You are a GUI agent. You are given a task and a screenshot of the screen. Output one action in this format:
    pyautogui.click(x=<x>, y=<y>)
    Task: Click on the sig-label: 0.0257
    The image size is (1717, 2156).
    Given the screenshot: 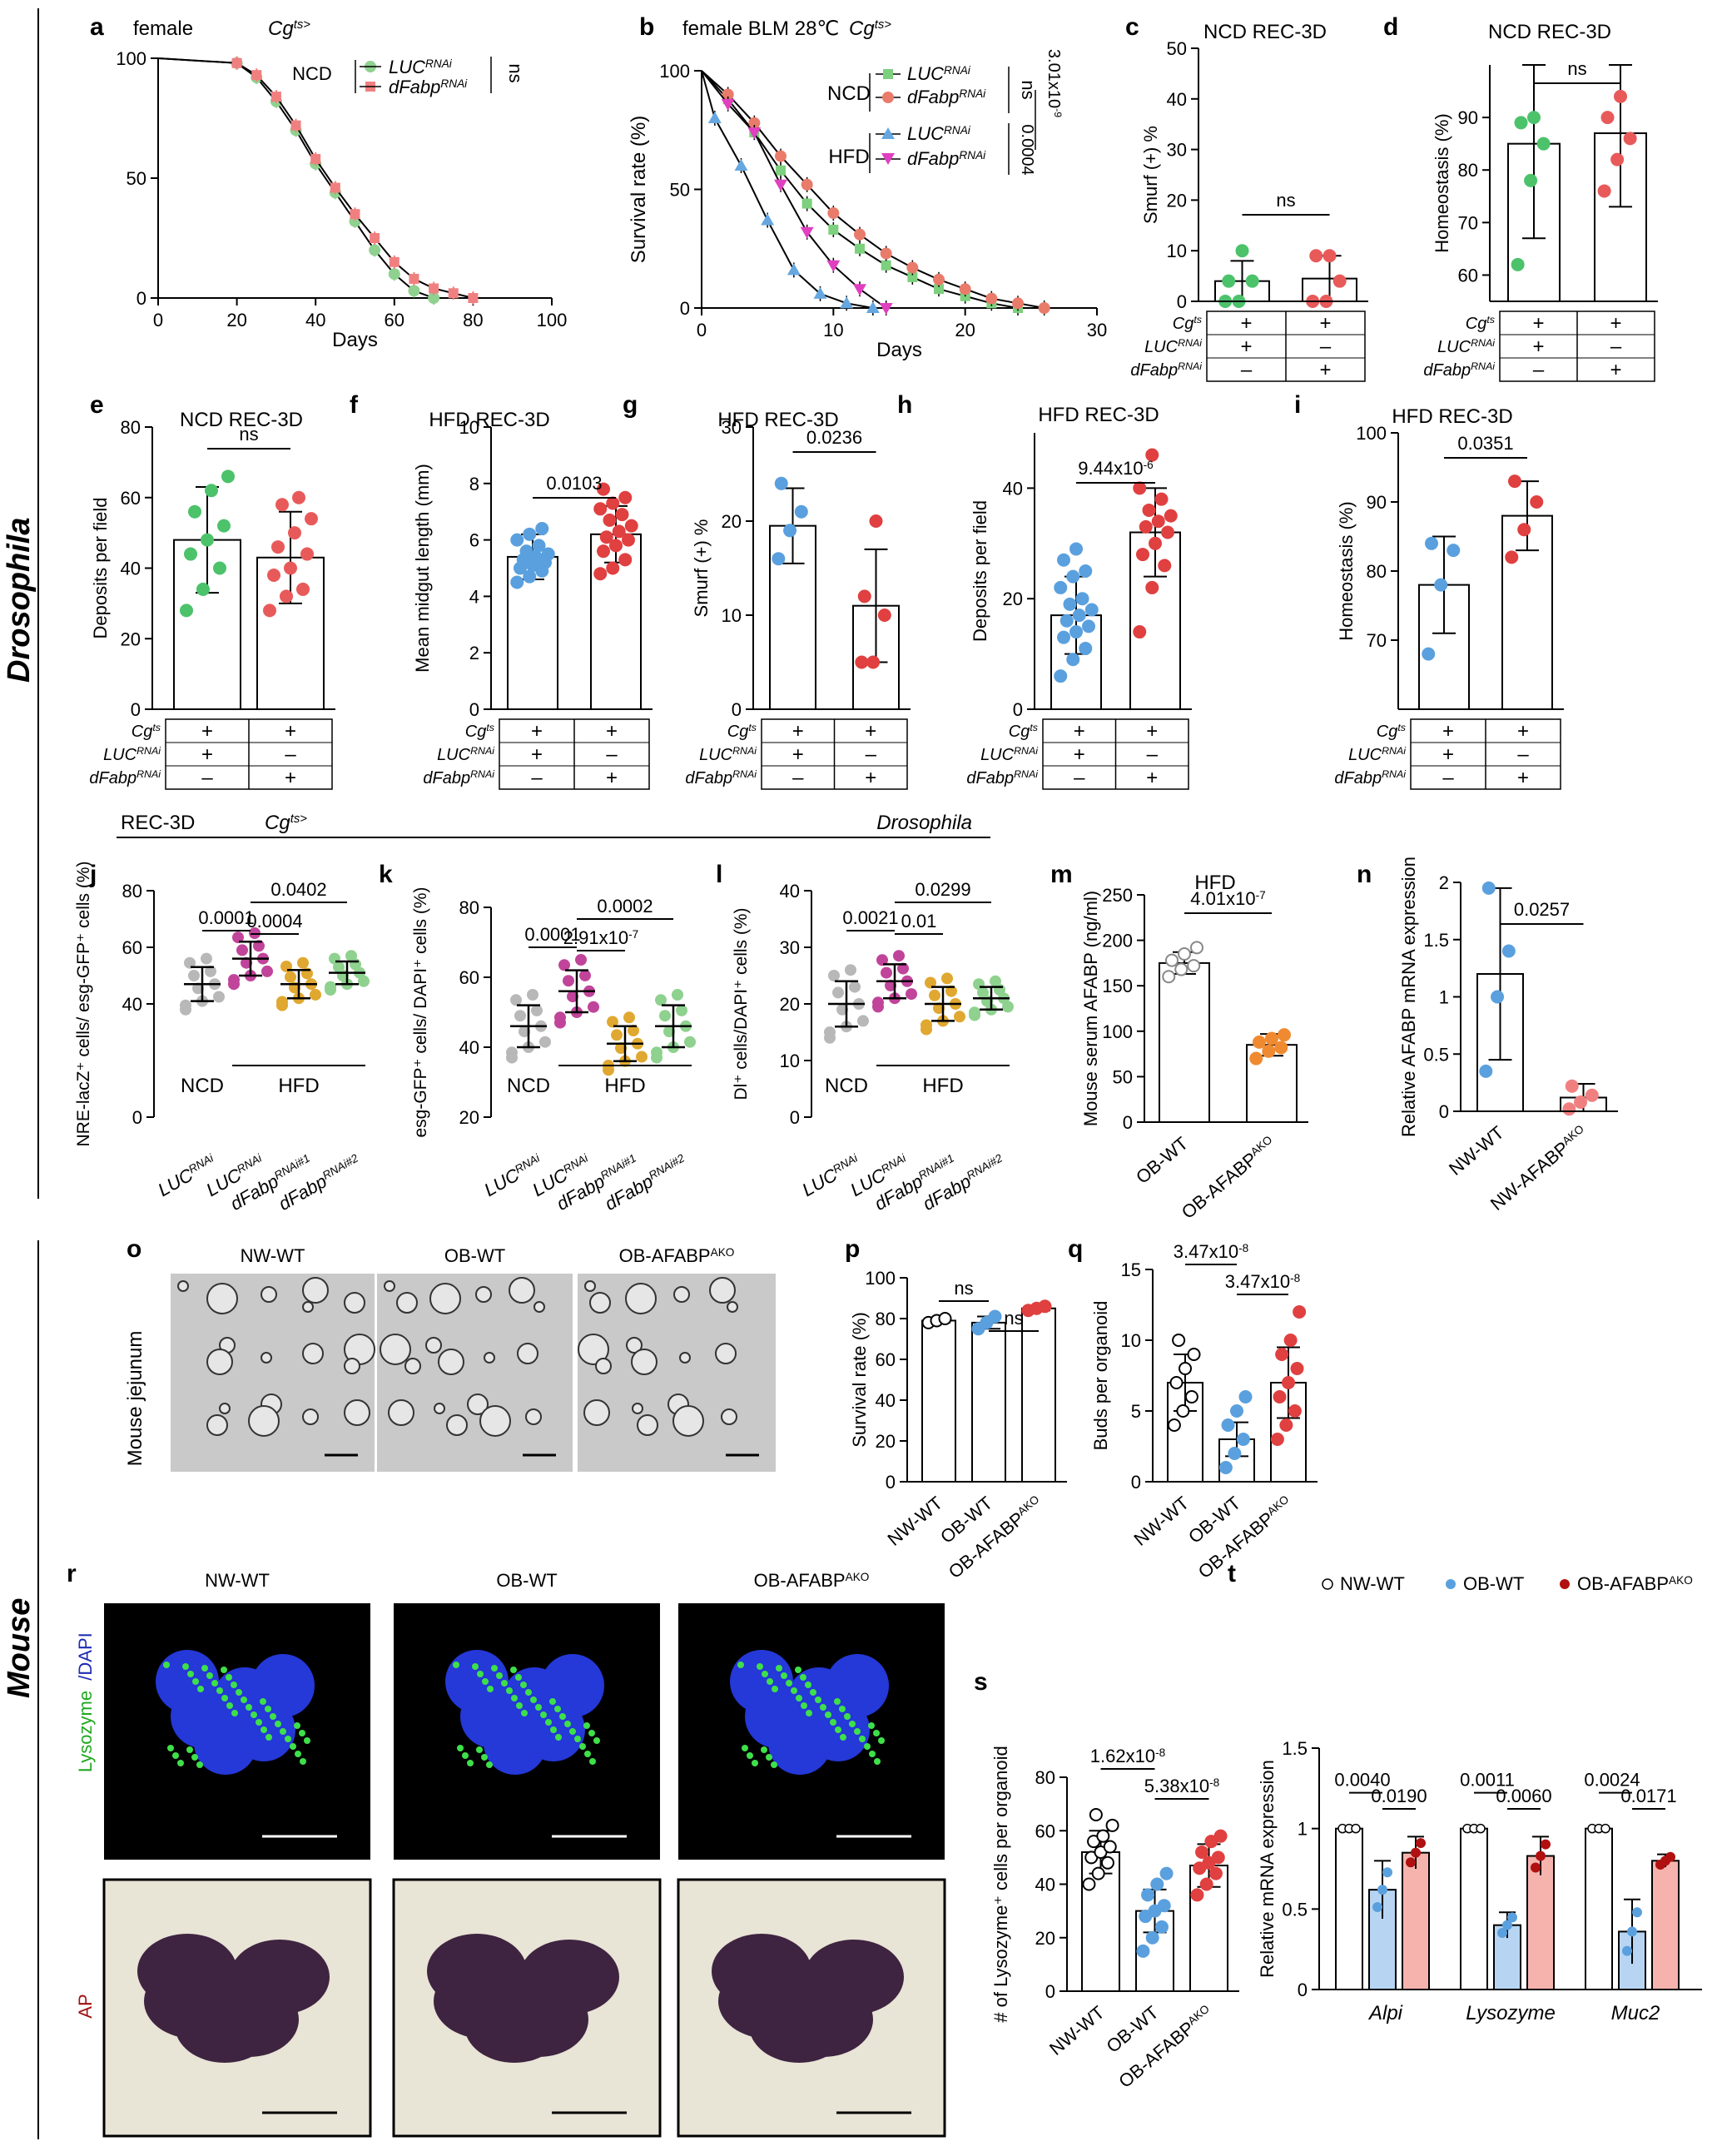 What is the action you would take?
    pyautogui.click(x=1542, y=910)
    